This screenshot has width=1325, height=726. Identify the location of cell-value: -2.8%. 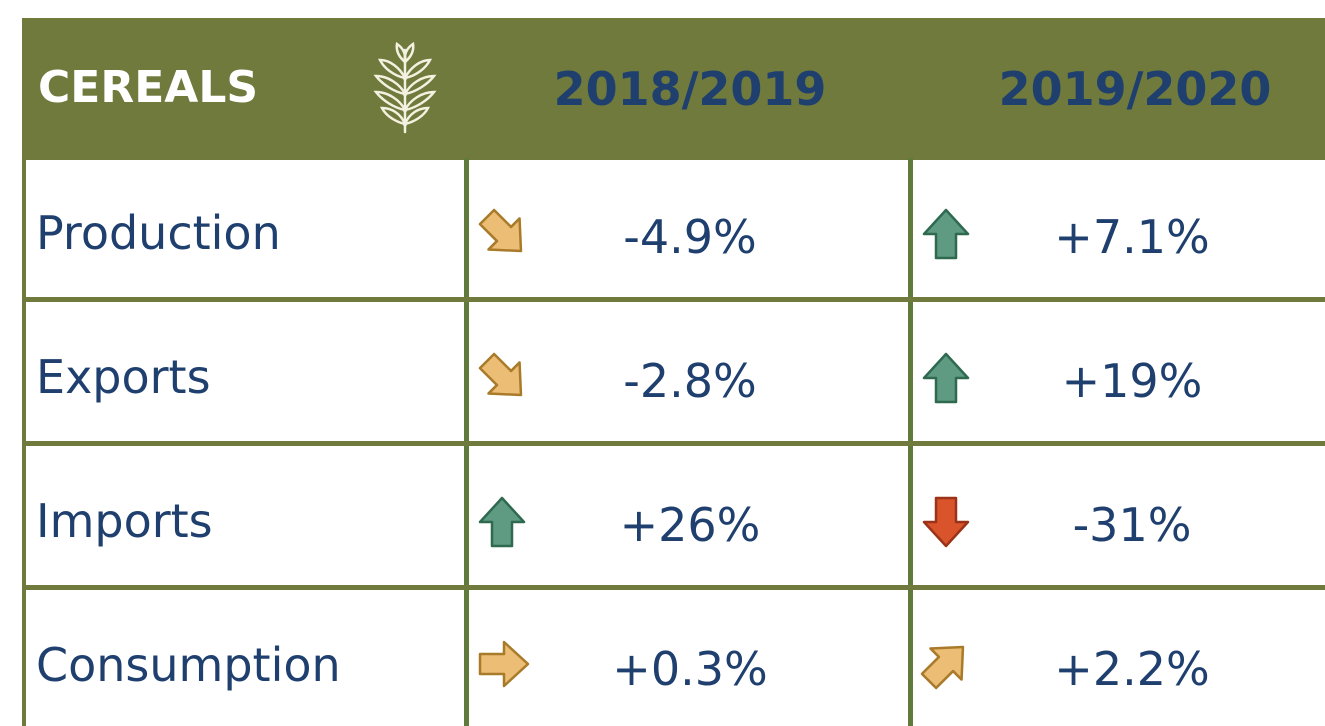
(690, 381).